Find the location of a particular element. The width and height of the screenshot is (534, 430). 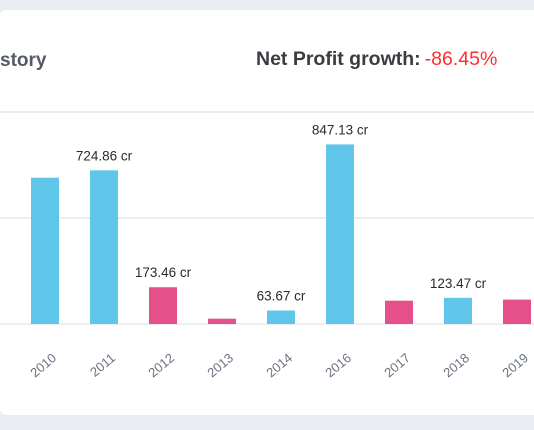

x-tick-label-2018: 2018 is located at coordinates (456, 365).